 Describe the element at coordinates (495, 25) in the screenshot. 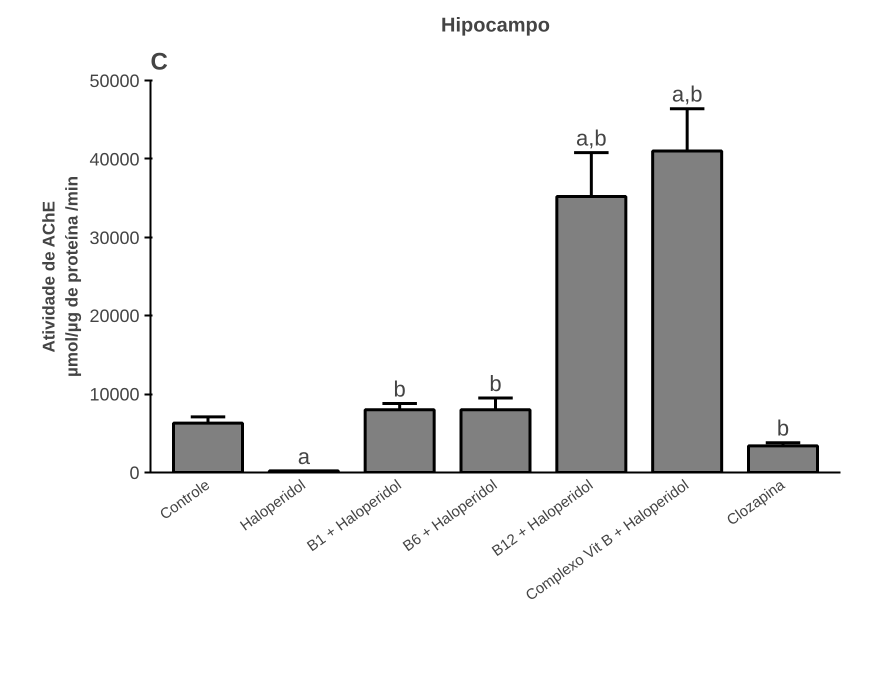

I see `chart-title: Hipocampo` at that location.